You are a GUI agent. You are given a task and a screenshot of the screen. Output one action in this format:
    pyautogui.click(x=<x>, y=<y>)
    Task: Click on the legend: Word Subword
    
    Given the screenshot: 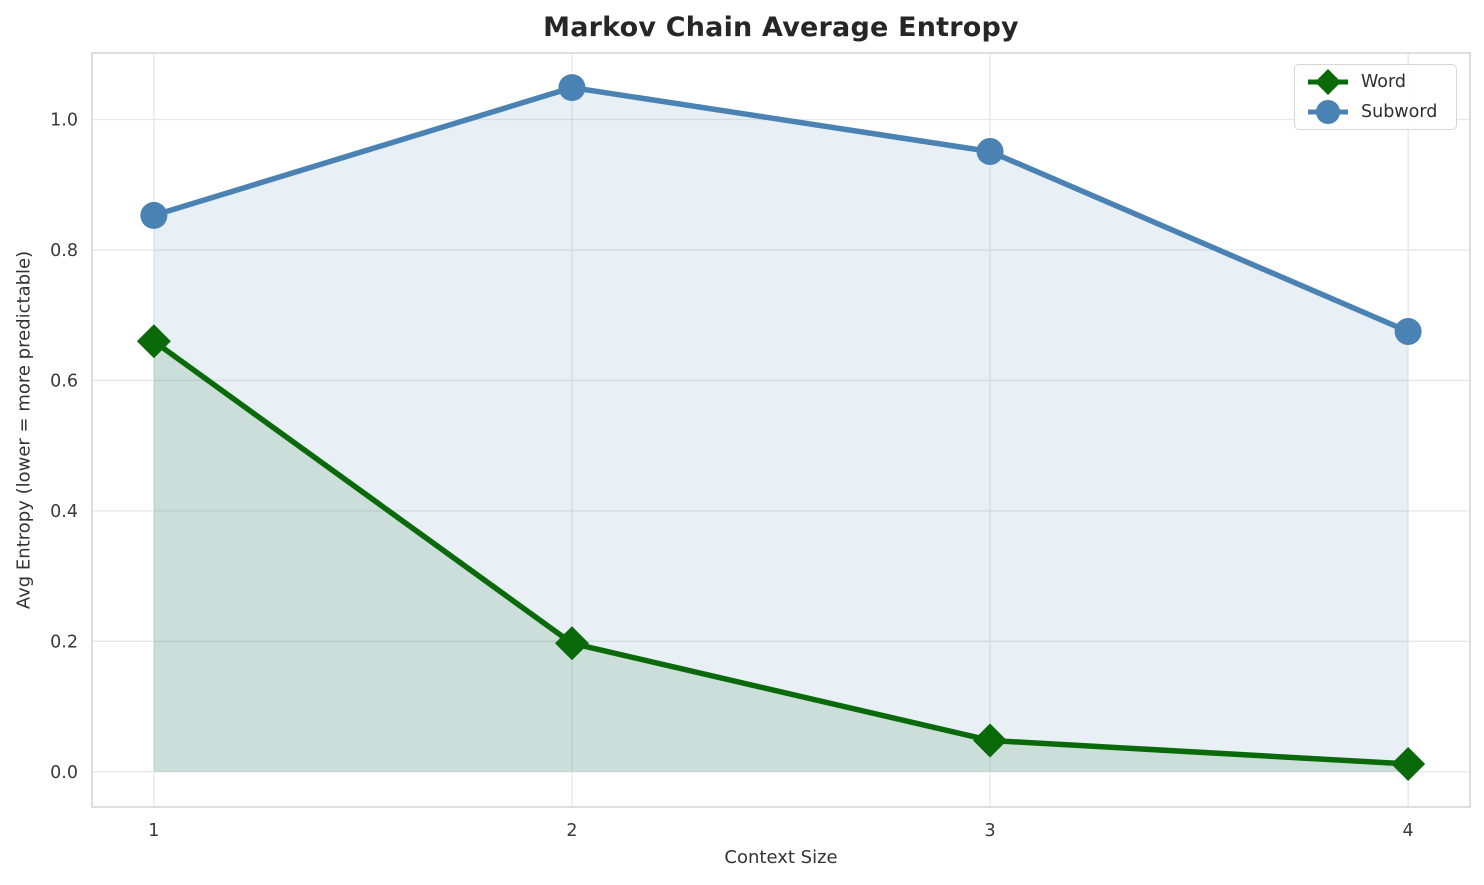 What is the action you would take?
    pyautogui.click(x=1375, y=97)
    